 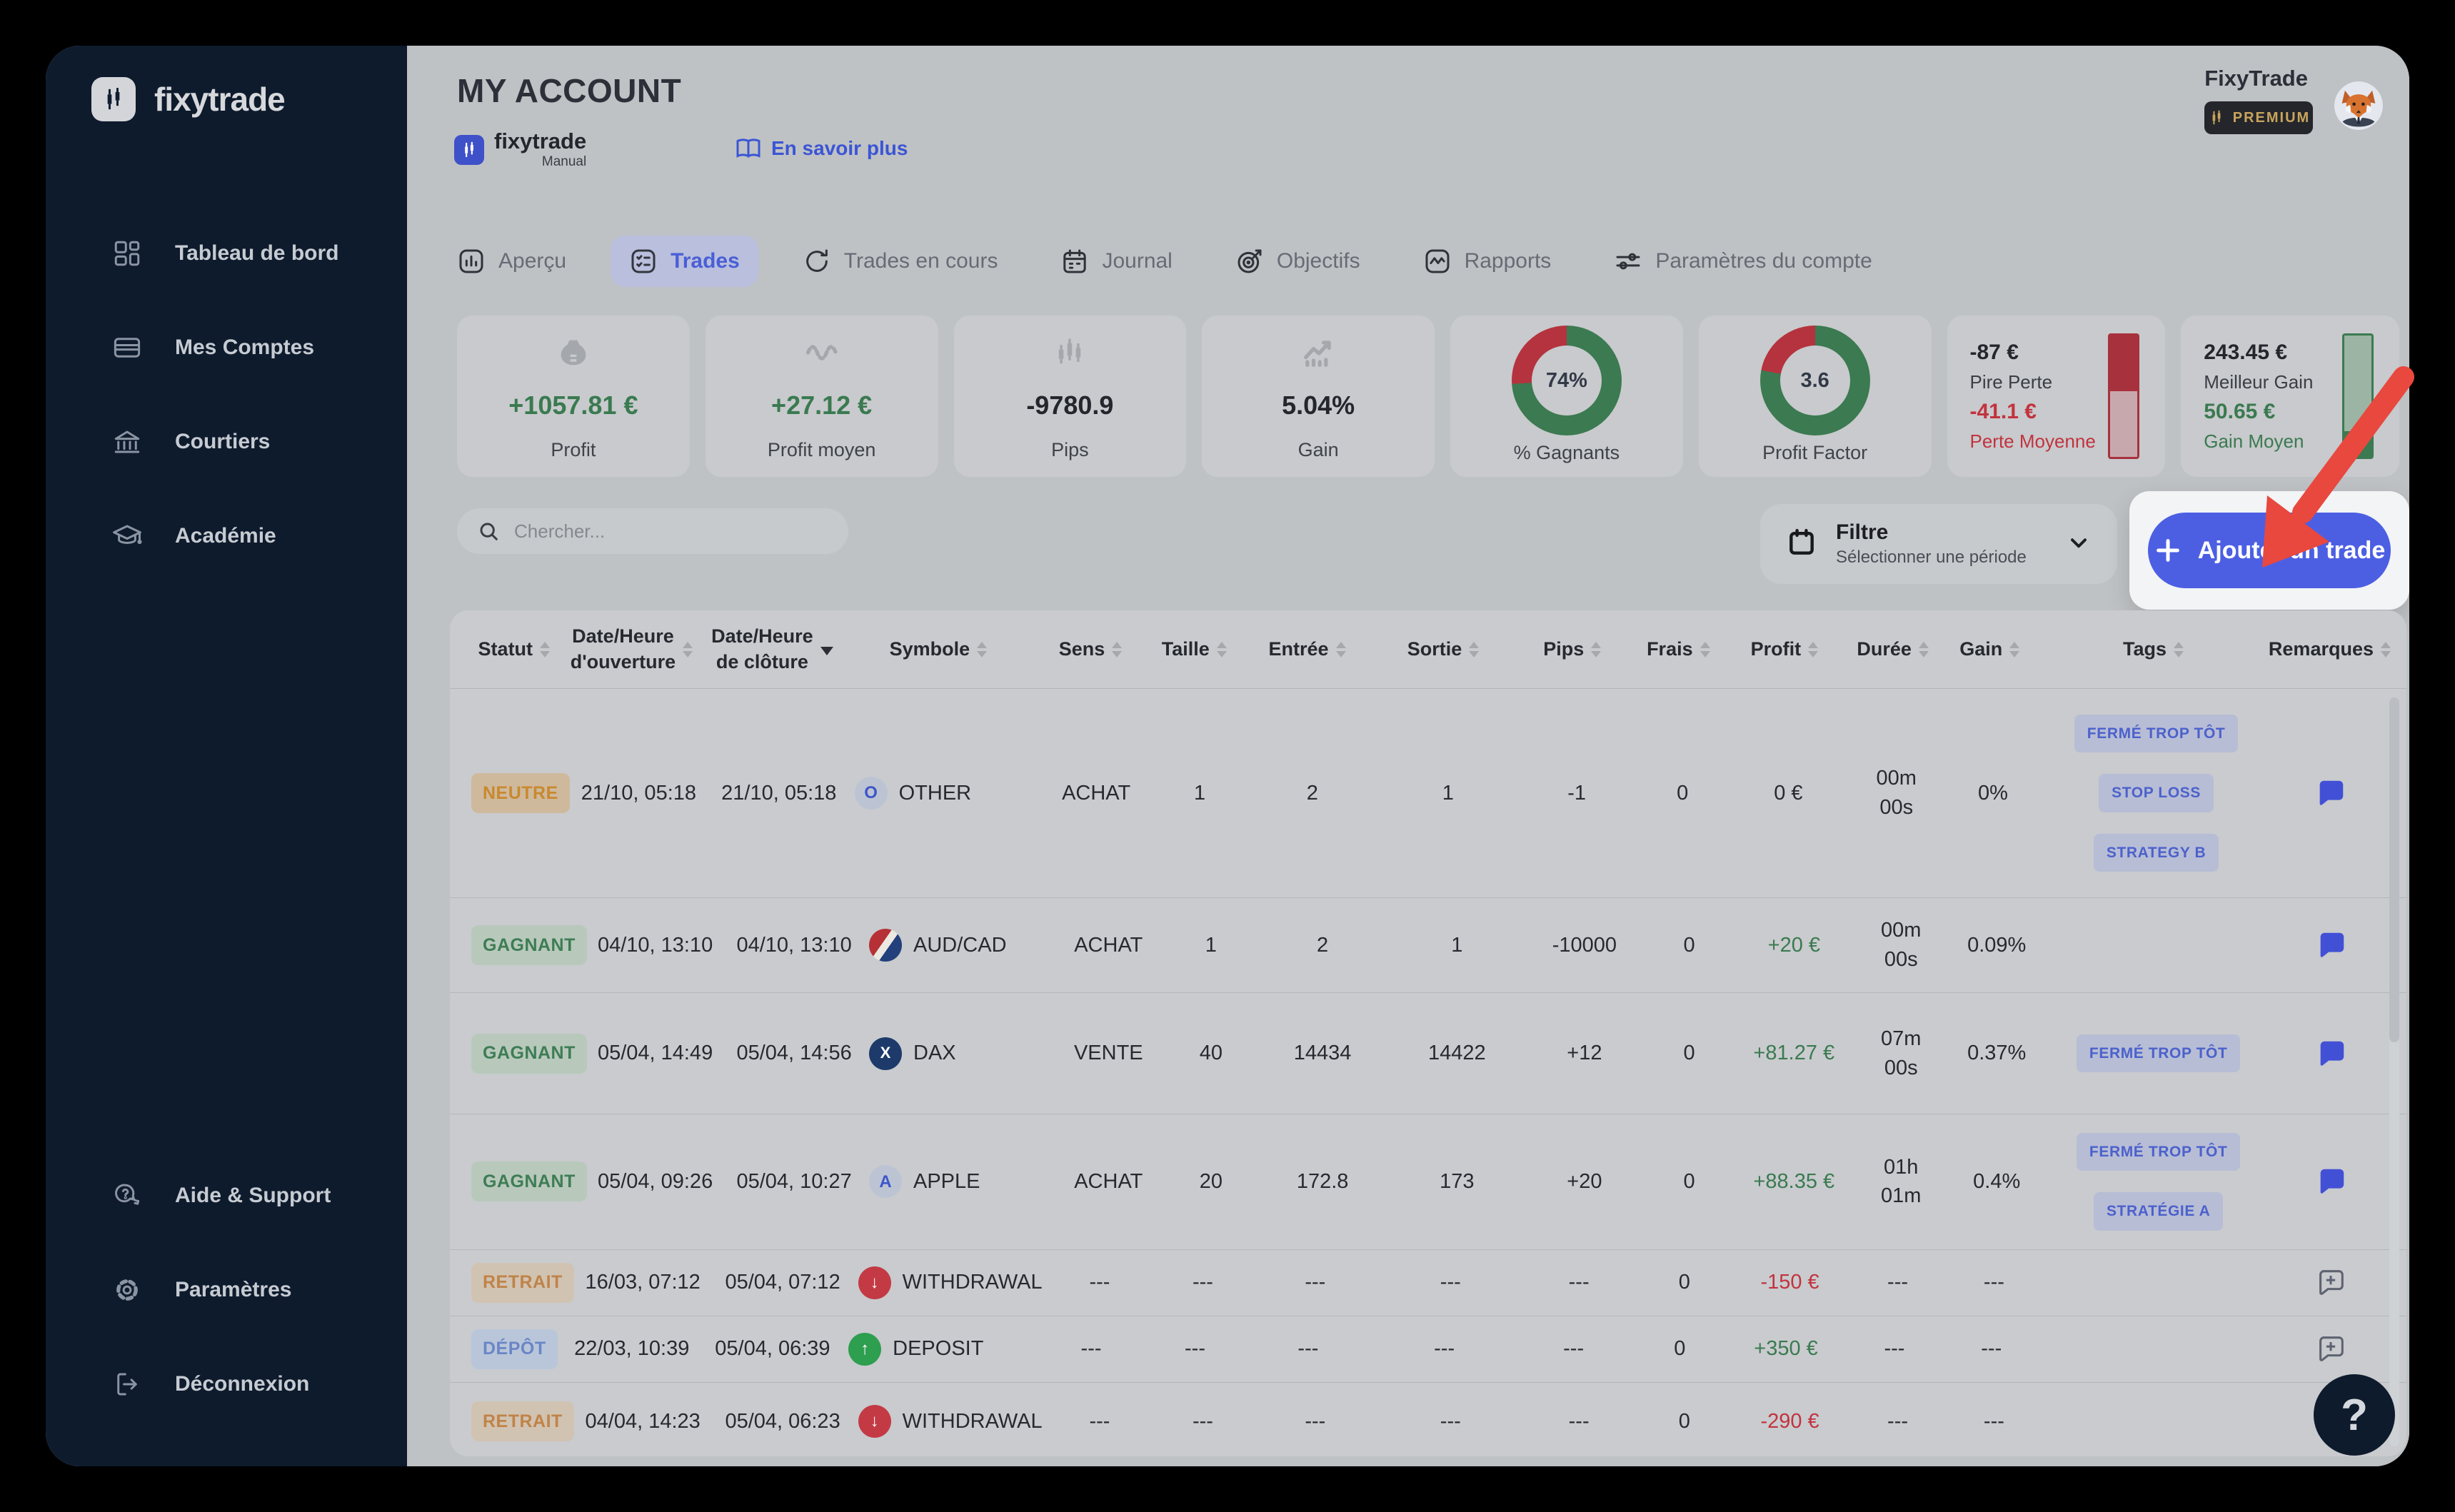 What do you see at coordinates (885, 1053) in the screenshot?
I see `symbol-icon: X` at bounding box center [885, 1053].